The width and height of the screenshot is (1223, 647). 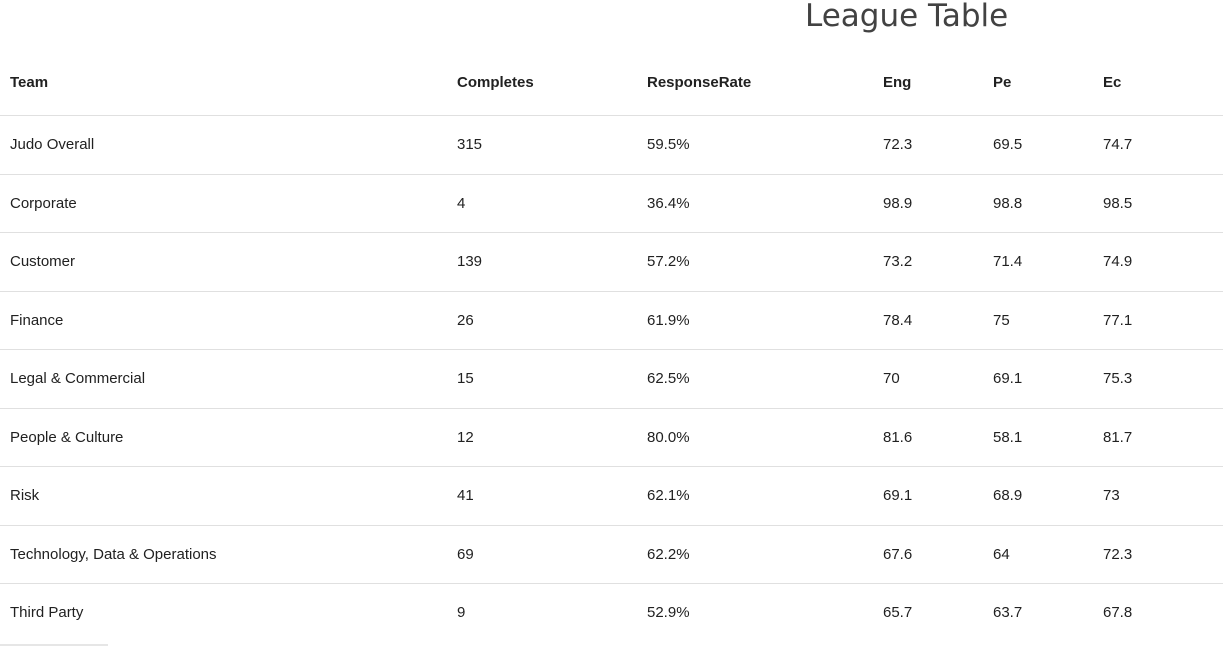 I want to click on cell-team: Legal & Commercial, so click(x=223, y=379).